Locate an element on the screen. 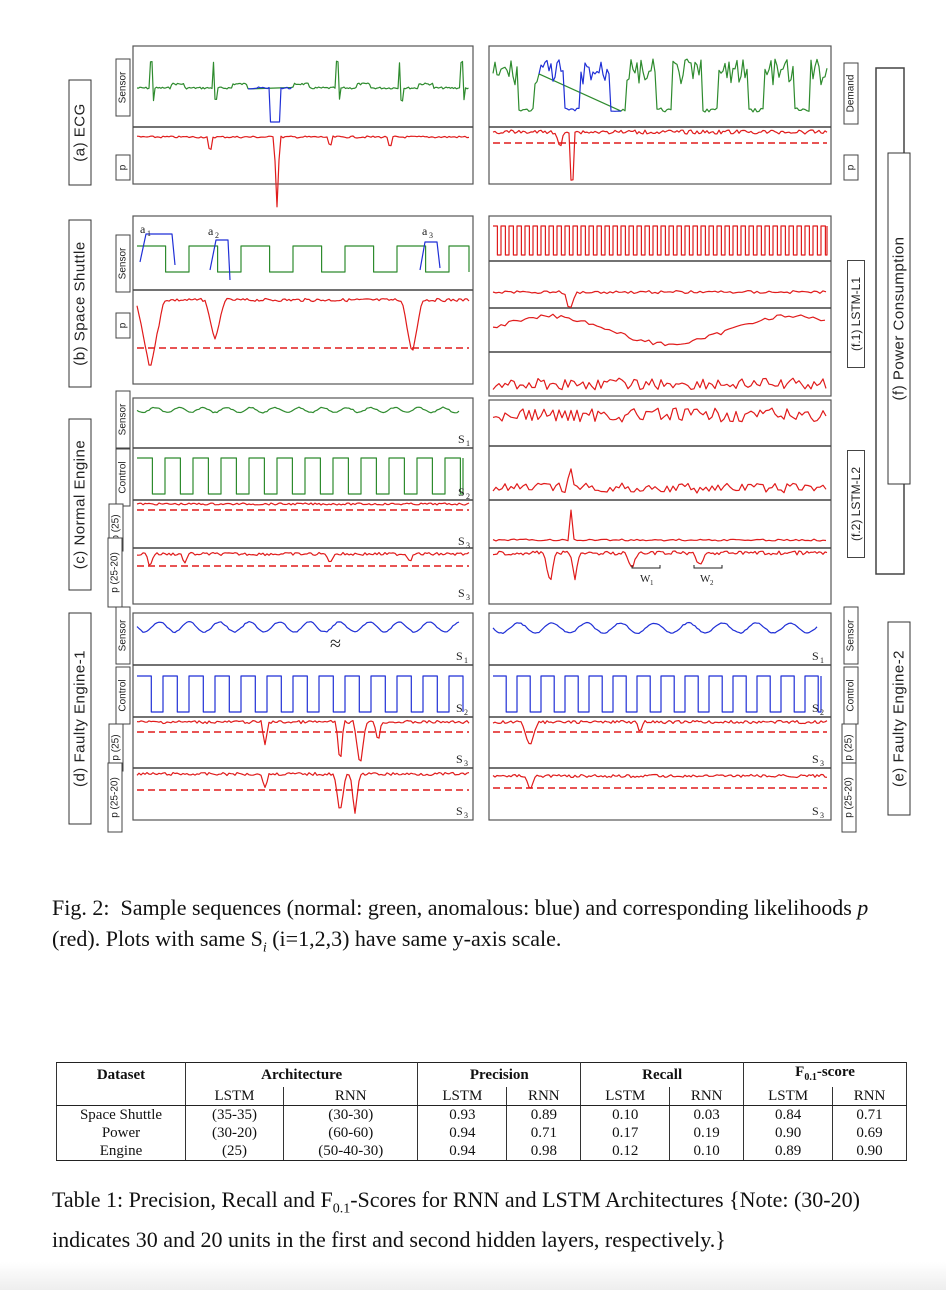  label-space-shuttle: (b) Space Shuttle is located at coordinates (80, 303).